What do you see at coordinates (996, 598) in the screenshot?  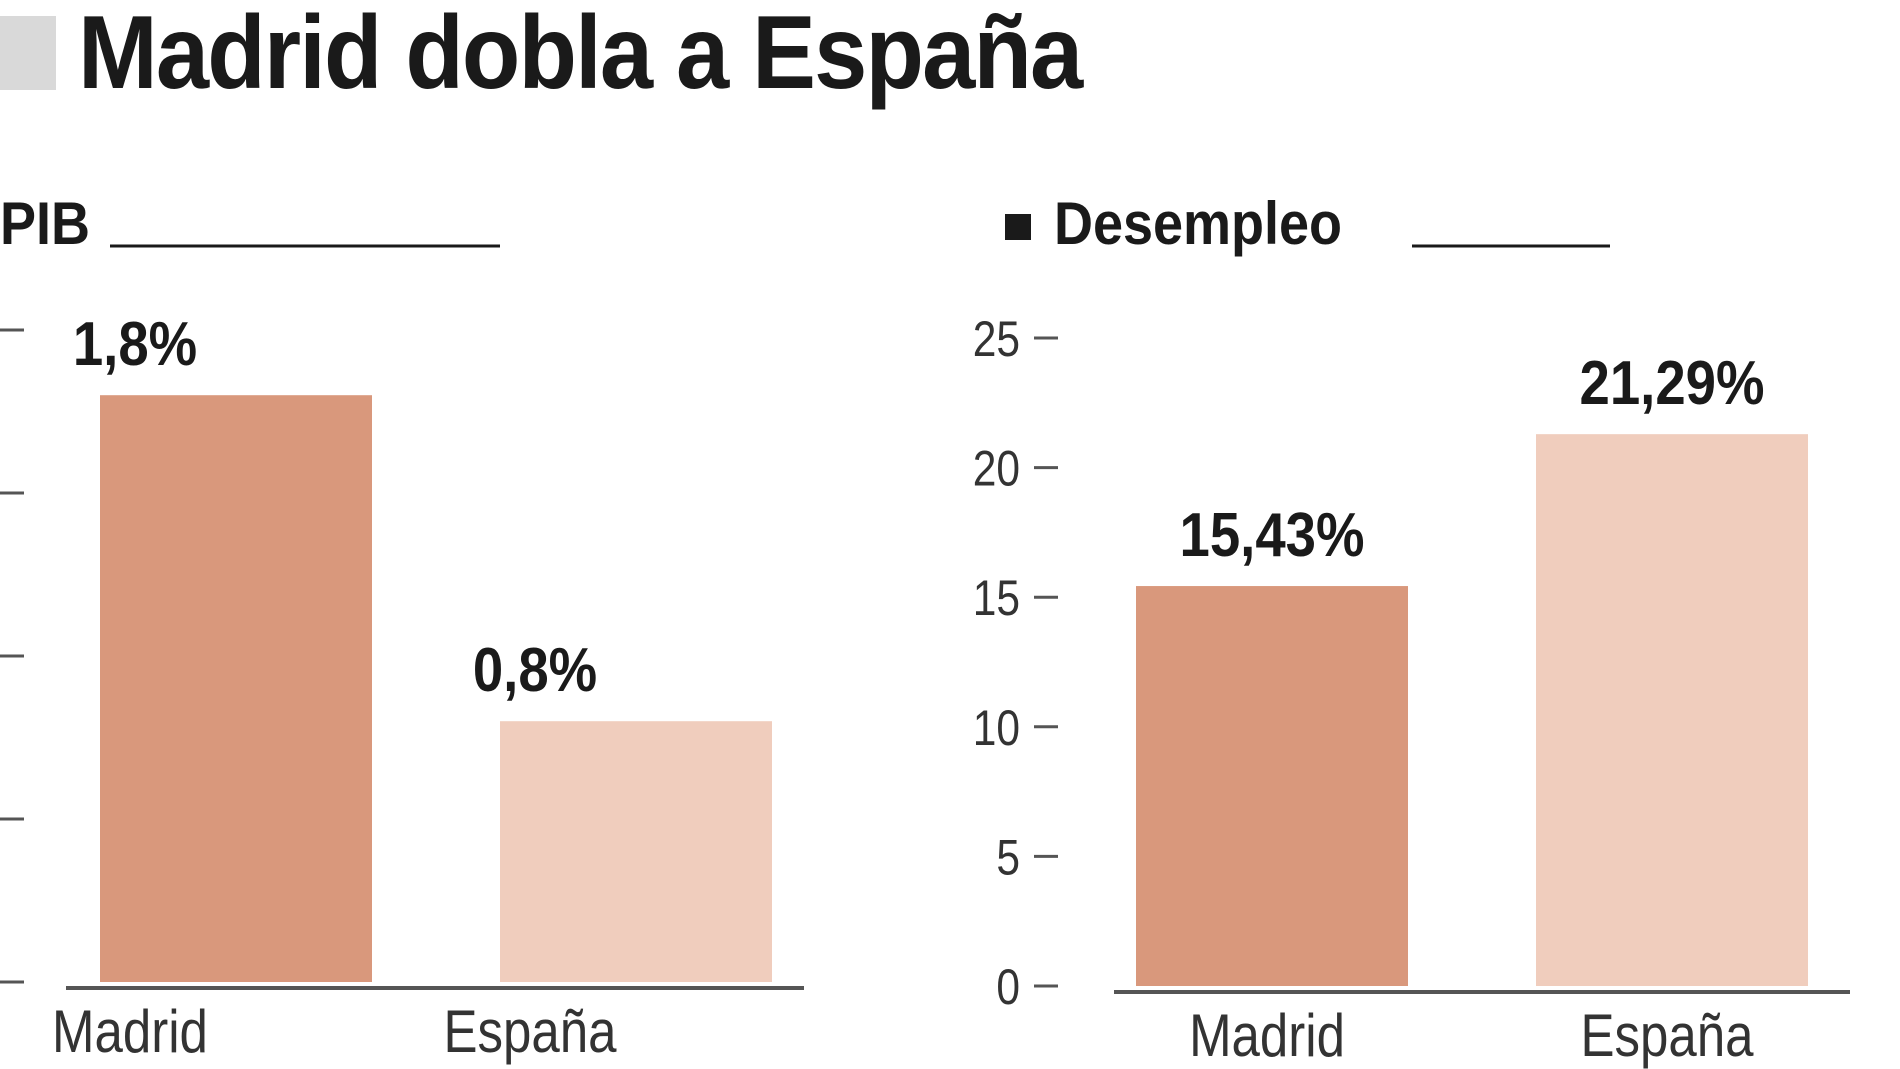 I see `y-tick-label: 15` at bounding box center [996, 598].